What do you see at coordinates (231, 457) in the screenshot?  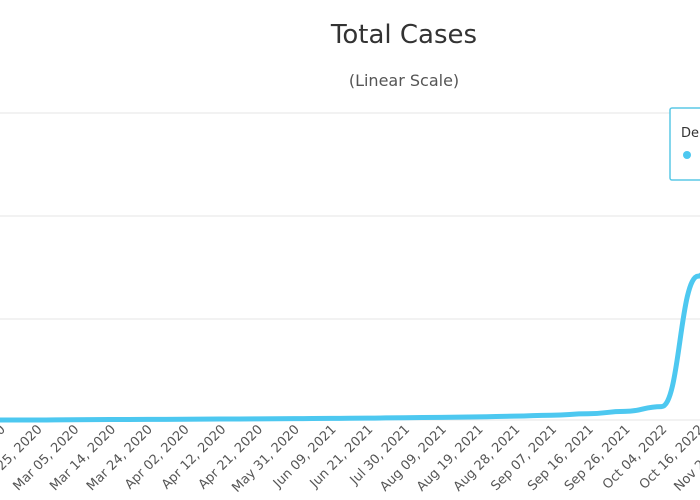 I see `x-tick-label: Apr 21, 2020` at bounding box center [231, 457].